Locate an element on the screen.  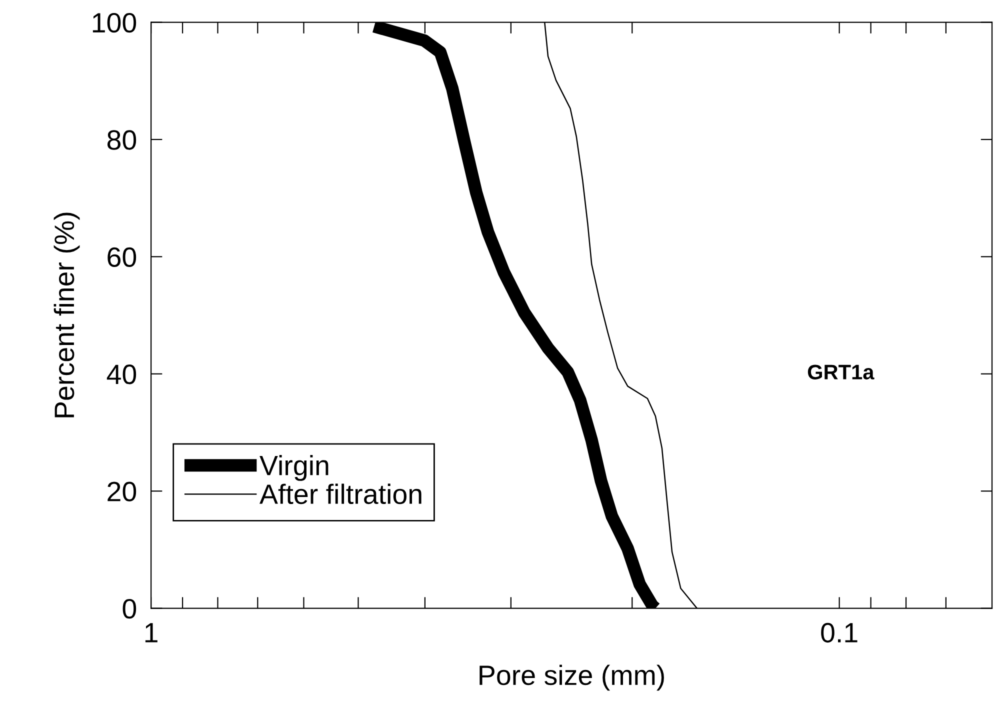
y-axis-title: Percent finer (%) is located at coordinates (67, 315).